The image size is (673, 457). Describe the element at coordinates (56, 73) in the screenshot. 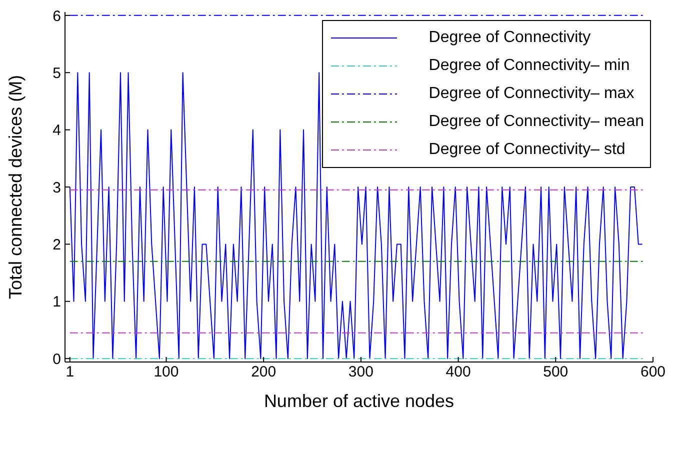

I see `y-tick-label: 5` at that location.